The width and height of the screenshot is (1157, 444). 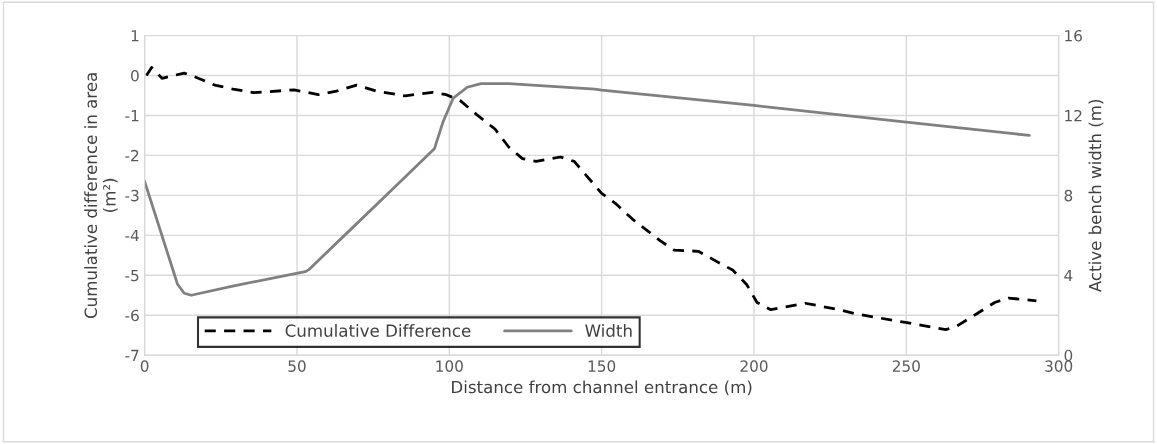 I want to click on y-tick-label: -7, so click(x=132, y=355).